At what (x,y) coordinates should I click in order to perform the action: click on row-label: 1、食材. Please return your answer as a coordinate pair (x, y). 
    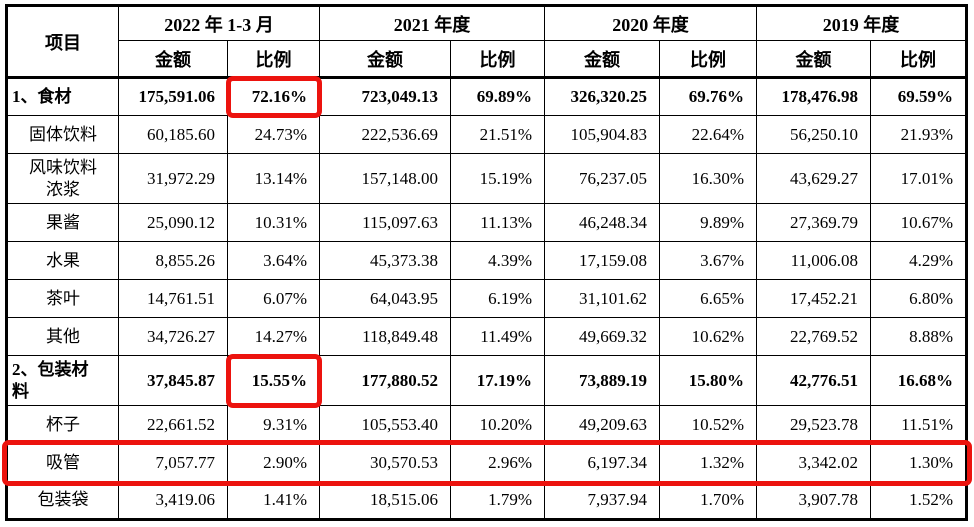
    Looking at the image, I should click on (62, 96).